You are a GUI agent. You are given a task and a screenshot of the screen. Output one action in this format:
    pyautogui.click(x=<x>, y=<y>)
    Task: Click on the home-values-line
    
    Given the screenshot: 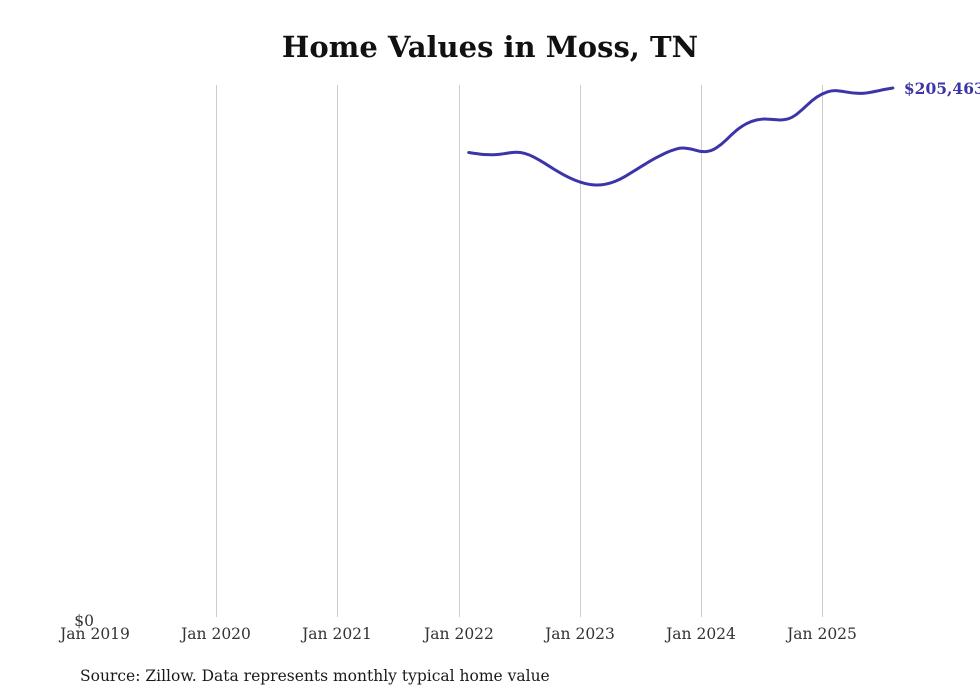 What is the action you would take?
    pyautogui.click(x=681, y=136)
    